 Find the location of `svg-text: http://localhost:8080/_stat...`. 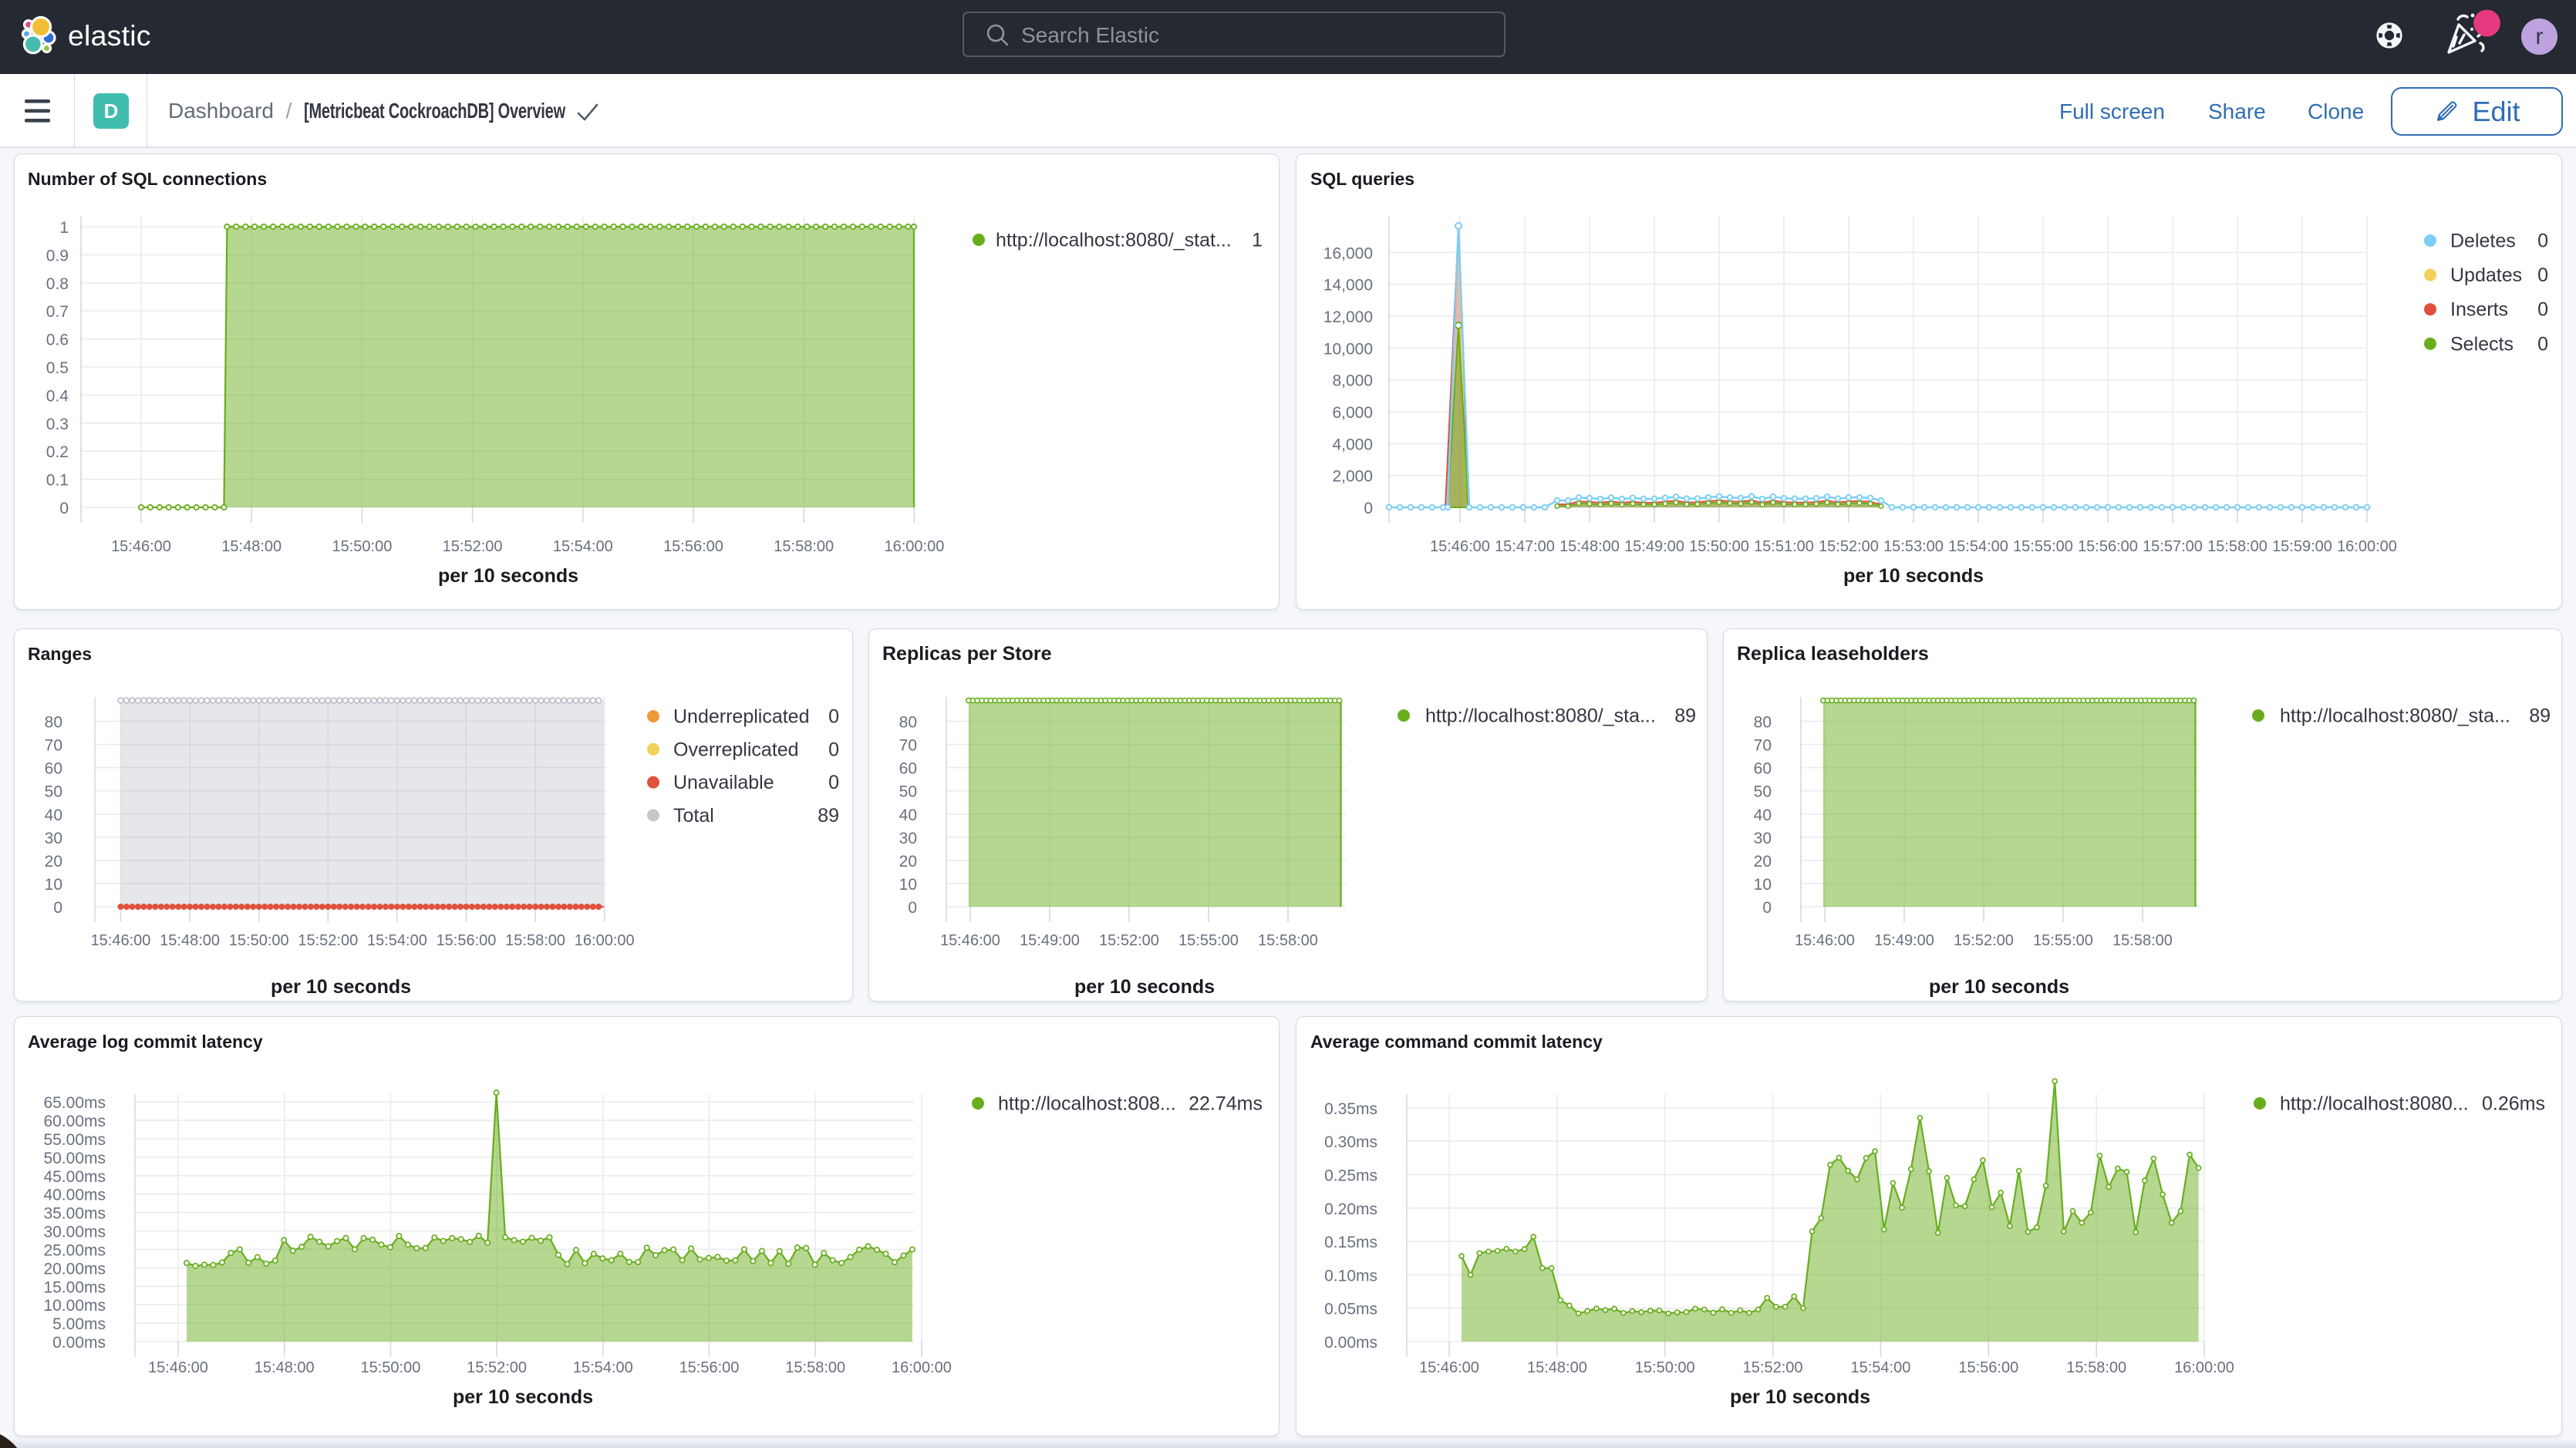

svg-text: http://localhost:8080/_stat... is located at coordinates (1114, 240).